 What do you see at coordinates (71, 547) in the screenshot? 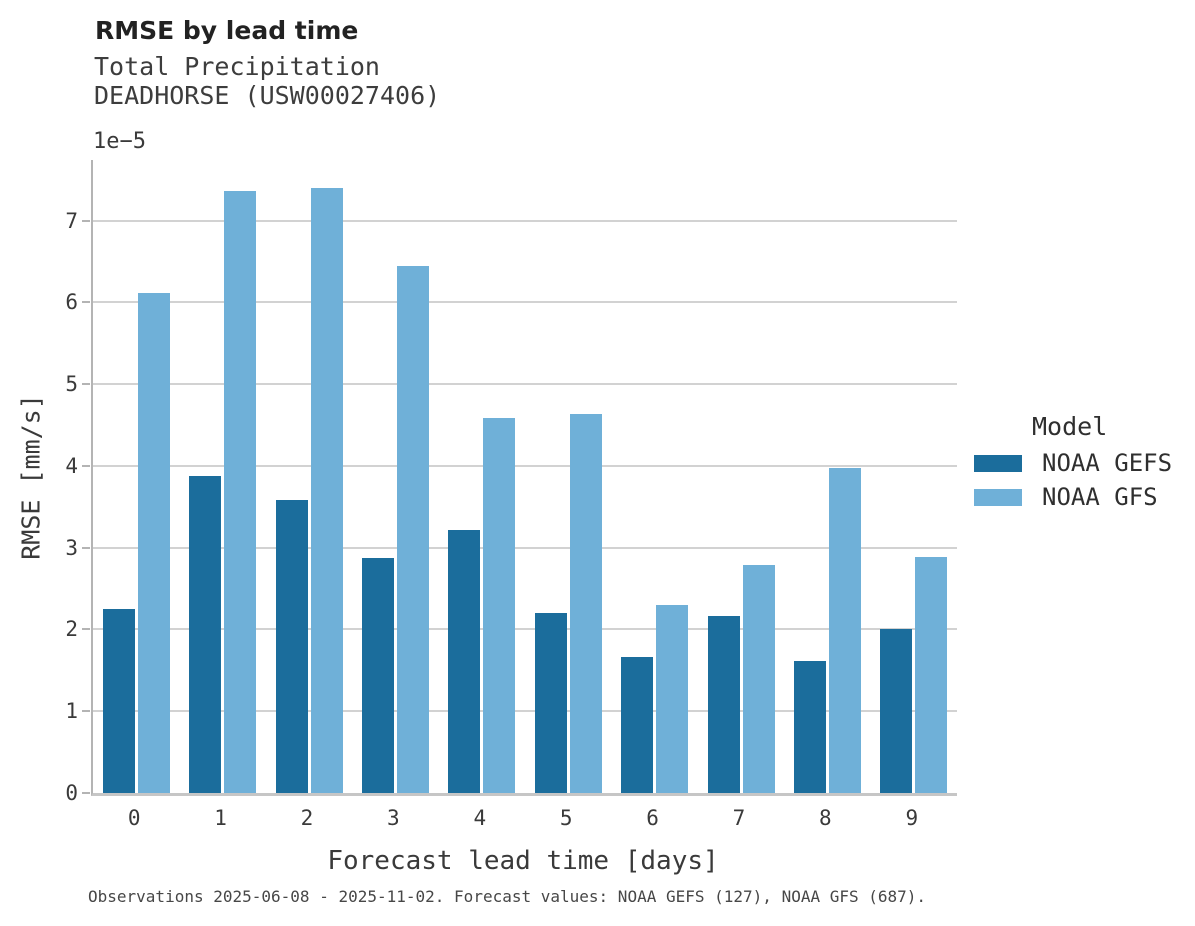
I see `y-tick-label-3: 3` at bounding box center [71, 547].